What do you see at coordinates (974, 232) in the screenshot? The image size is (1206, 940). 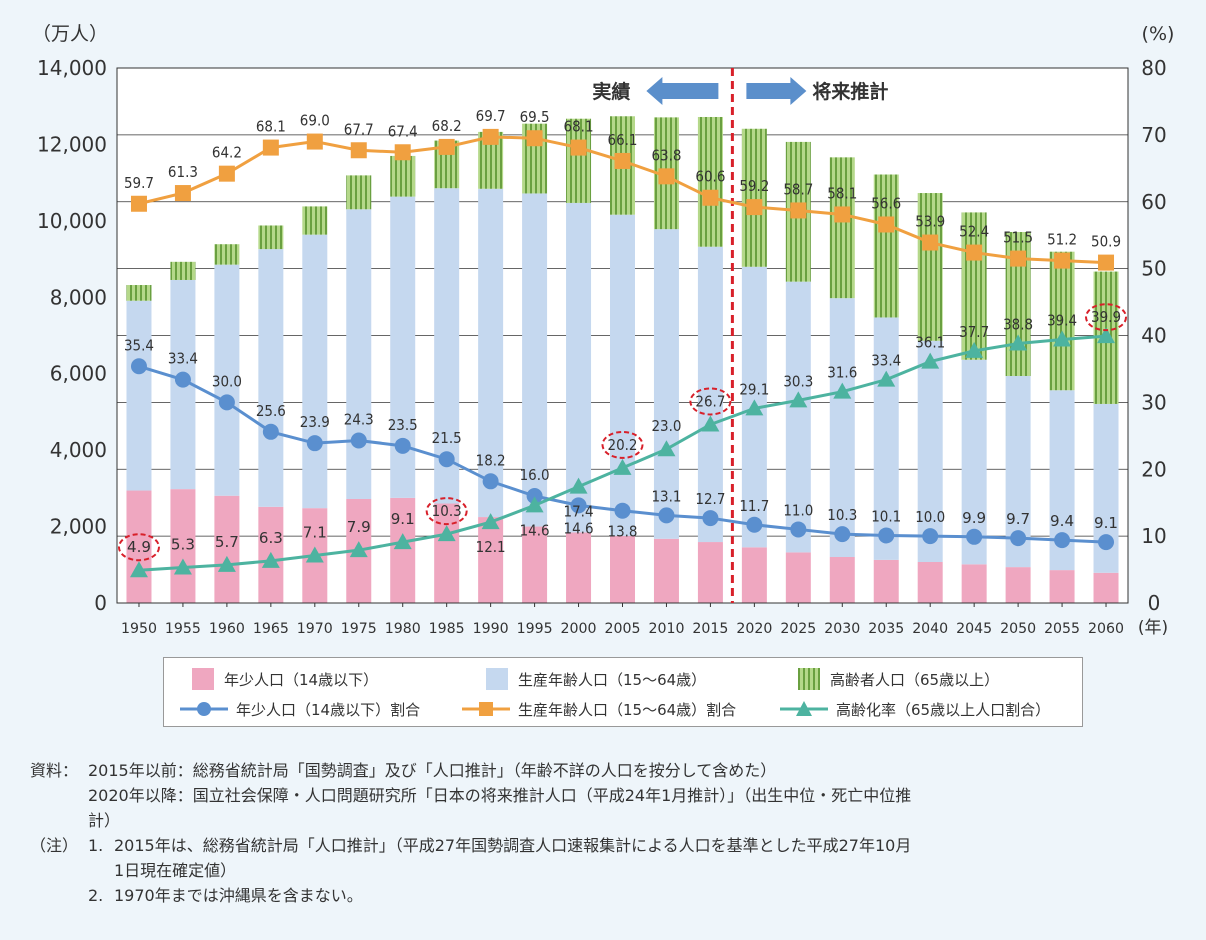 I see `working-ratio-data-label: 52.4` at bounding box center [974, 232].